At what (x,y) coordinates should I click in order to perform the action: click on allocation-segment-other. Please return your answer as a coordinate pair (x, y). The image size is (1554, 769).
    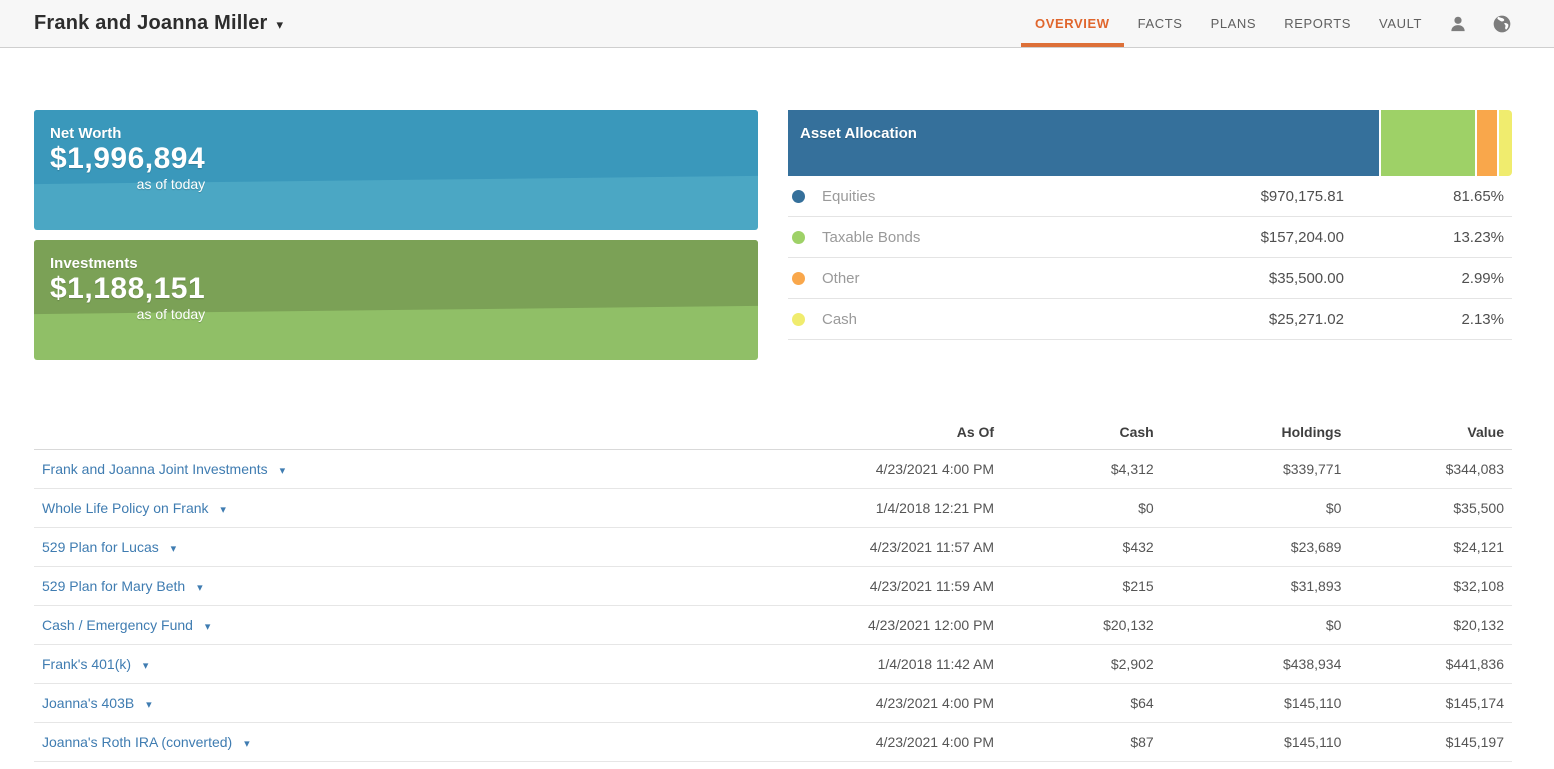
    Looking at the image, I should click on (1485, 143).